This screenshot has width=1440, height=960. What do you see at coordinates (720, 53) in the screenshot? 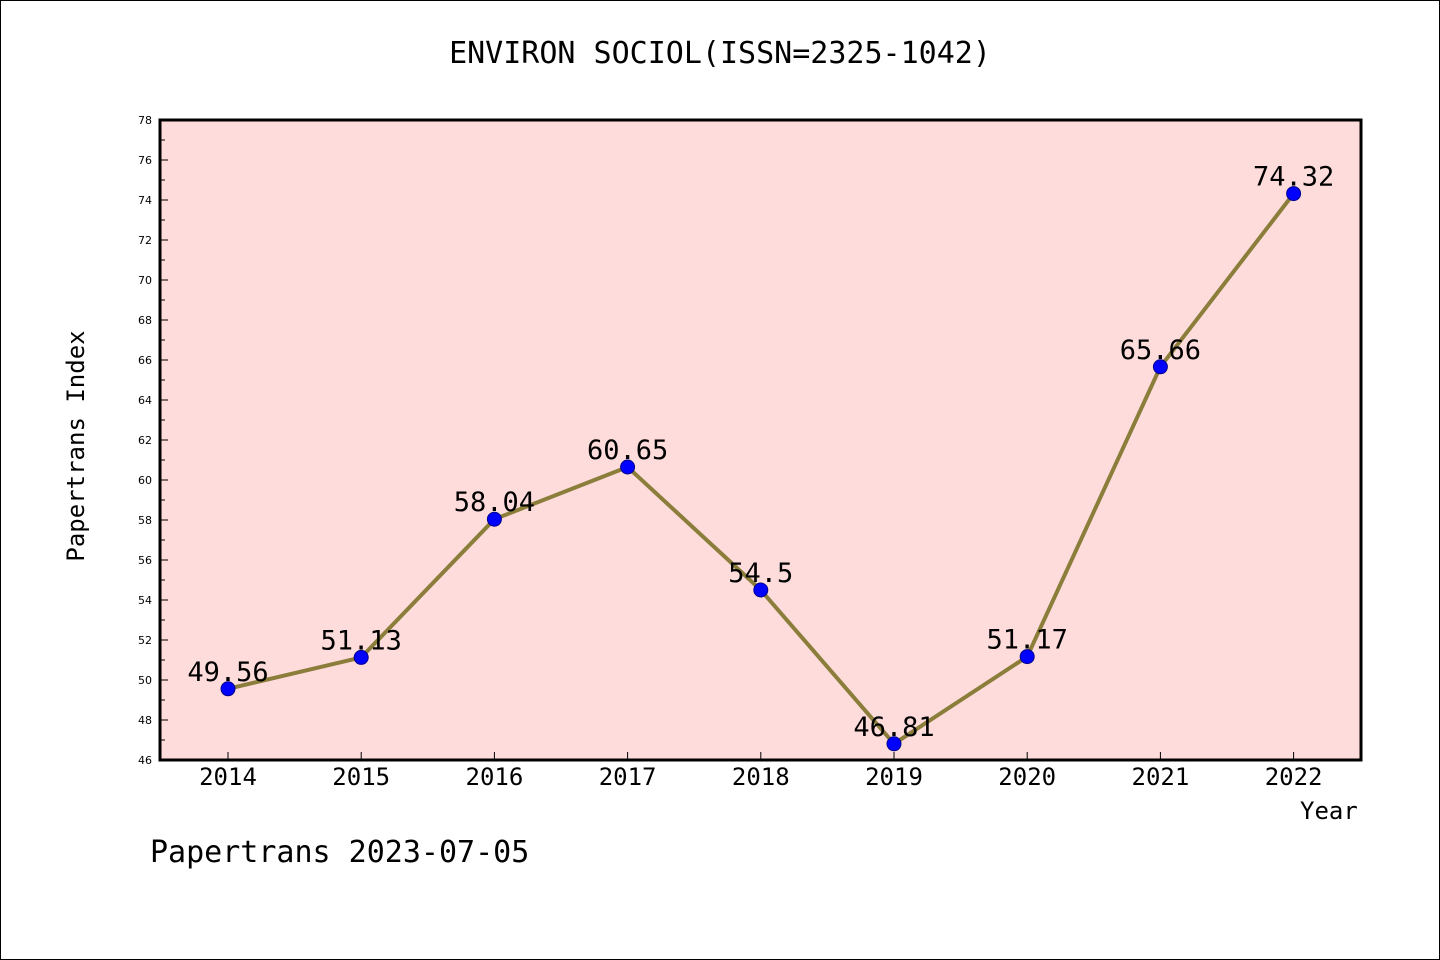
I see `chart-title: ENVIRON SOCIOL(ISSN=2325-1042)` at bounding box center [720, 53].